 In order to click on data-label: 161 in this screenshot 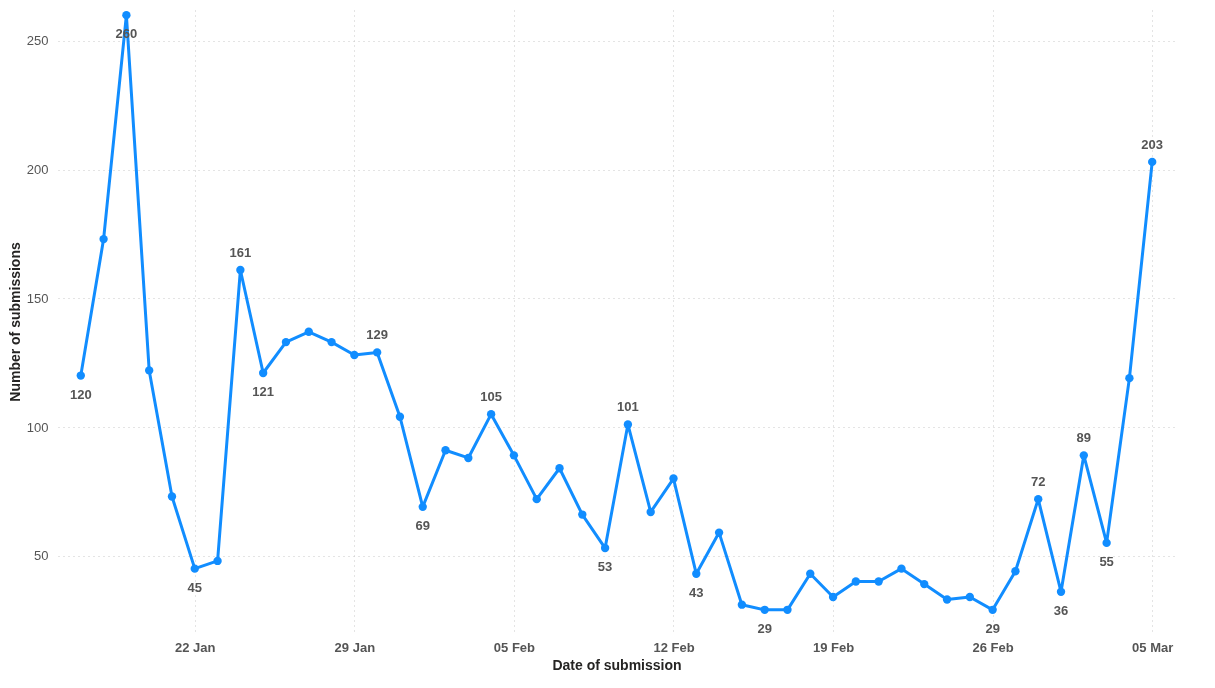, I will do `click(240, 253)`.